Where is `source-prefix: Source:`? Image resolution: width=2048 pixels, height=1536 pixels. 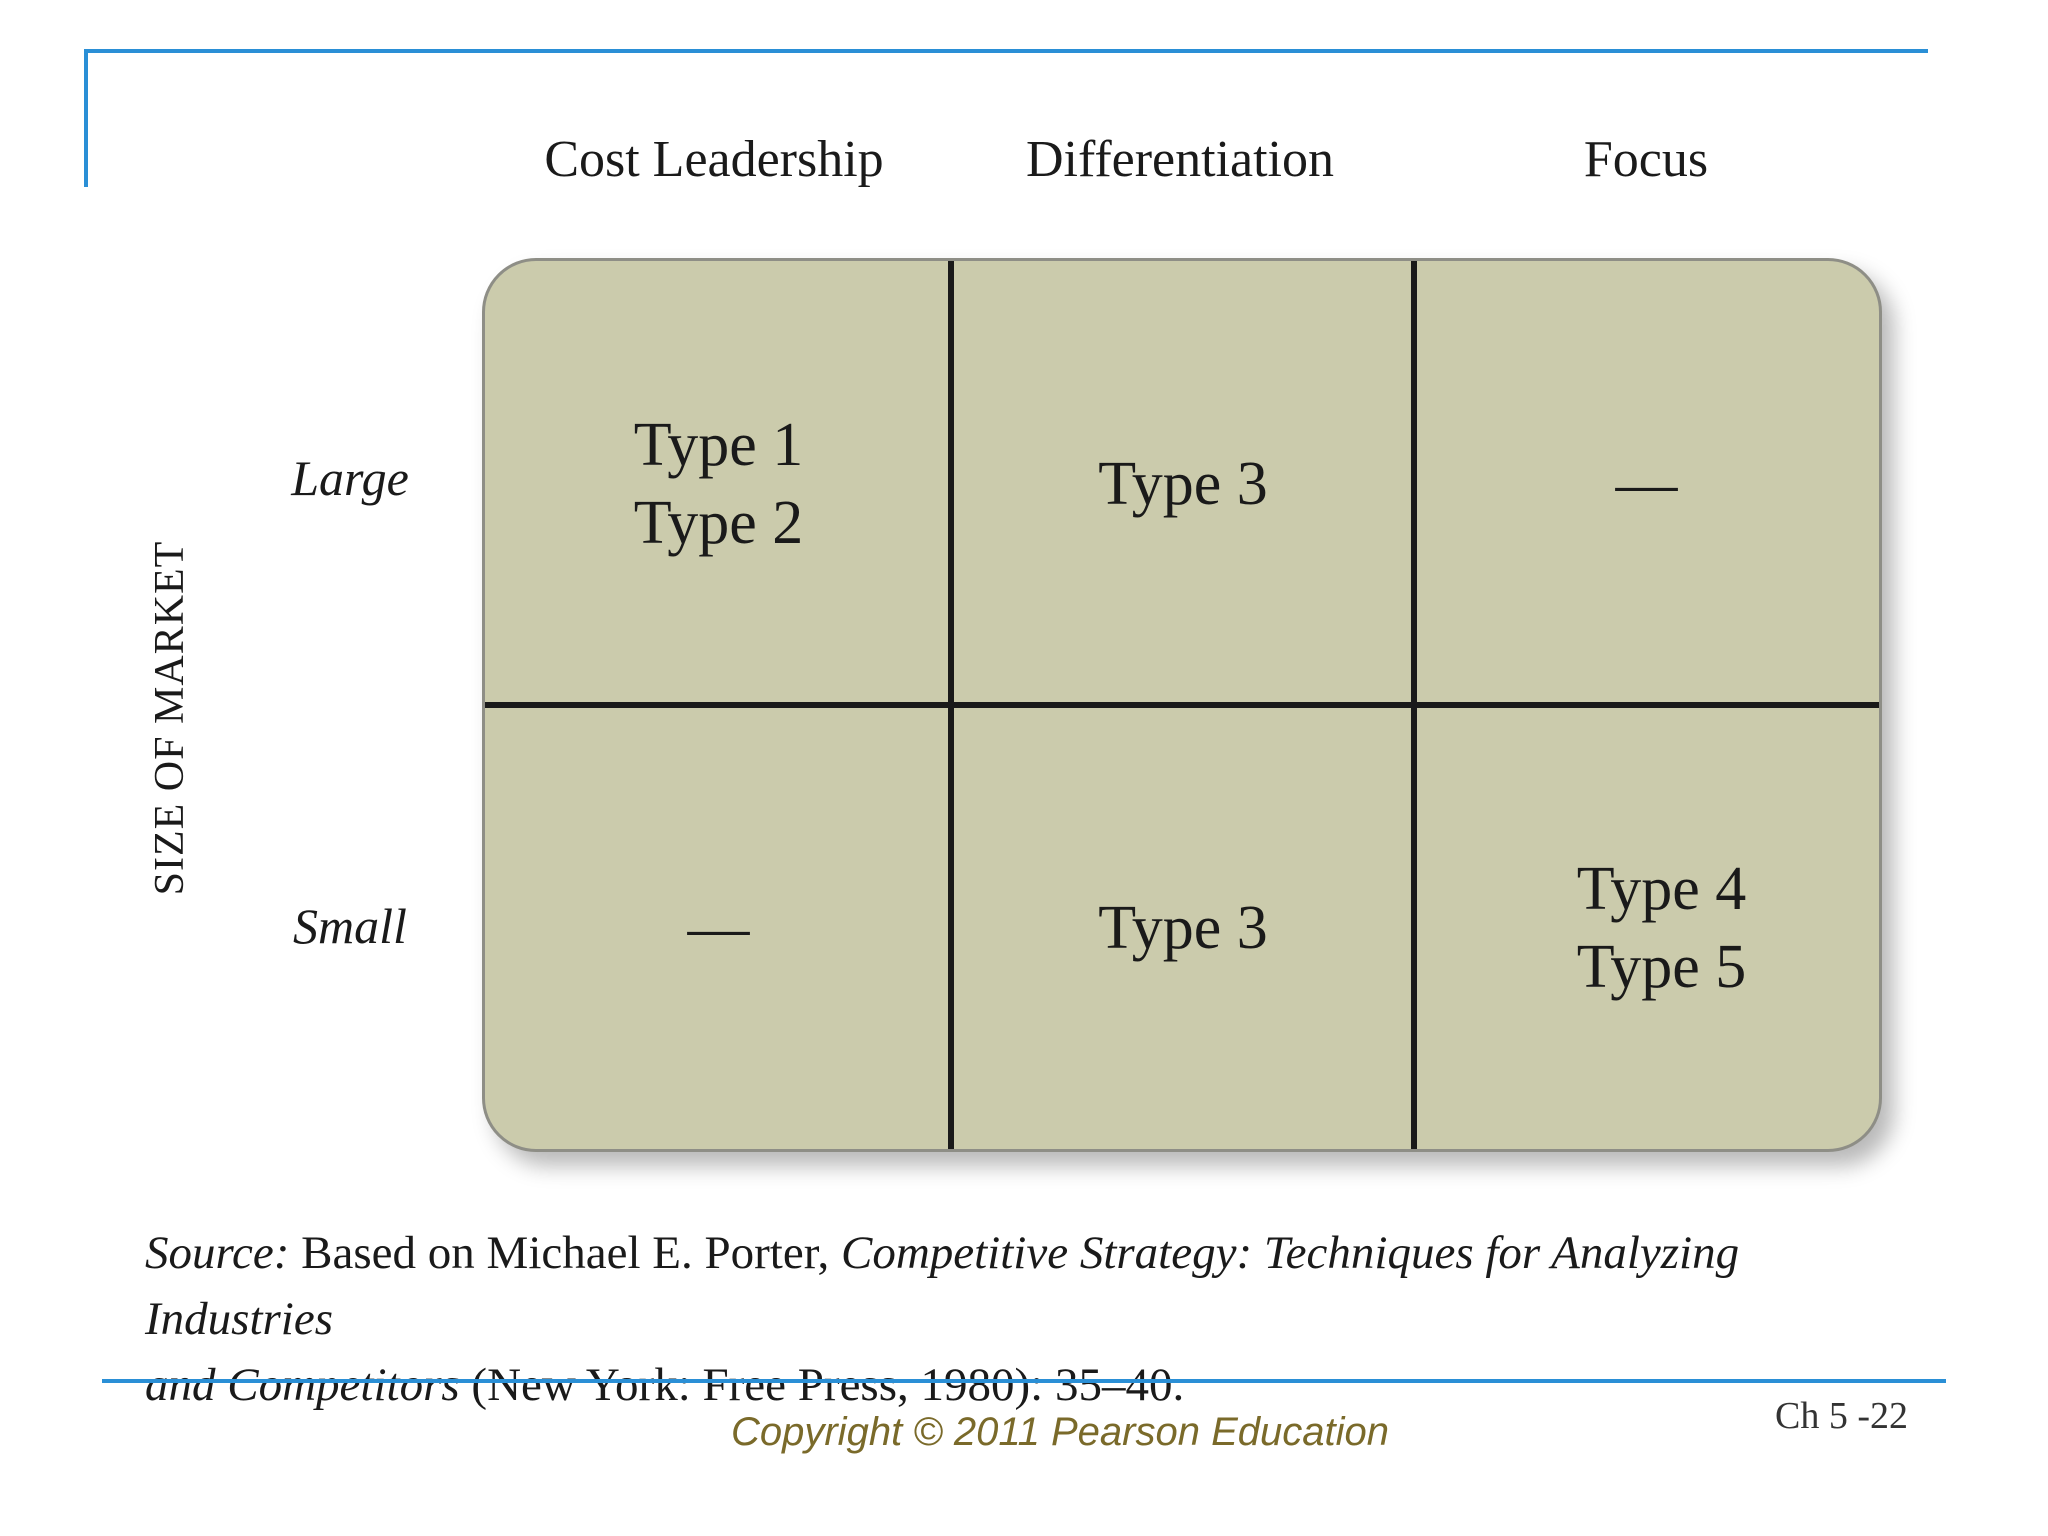 source-prefix: Source: is located at coordinates (217, 1253).